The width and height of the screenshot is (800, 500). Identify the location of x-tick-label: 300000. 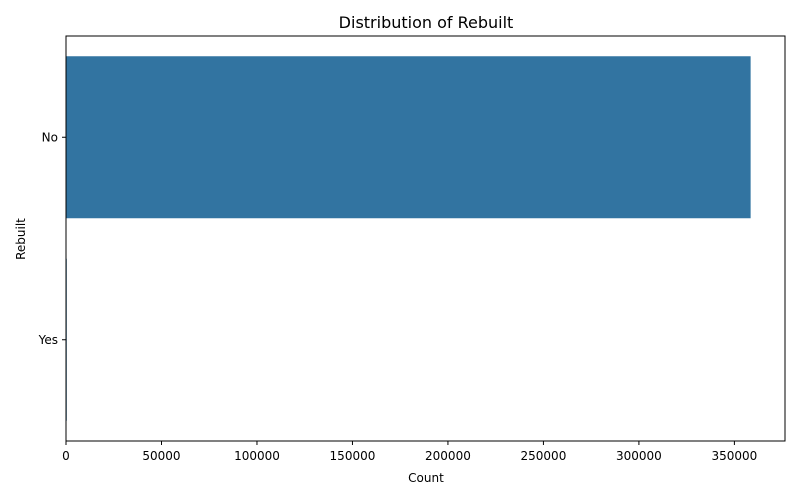
(639, 456).